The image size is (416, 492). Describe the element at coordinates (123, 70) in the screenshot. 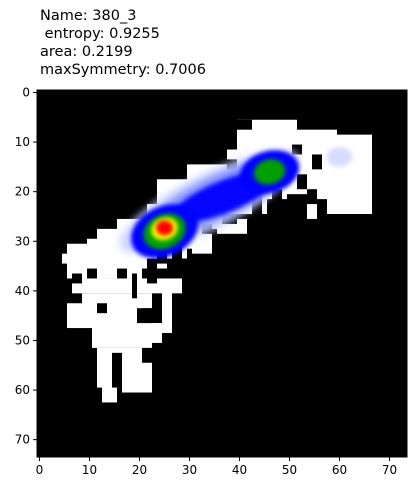

I see `title-line: maxSymmetry: 0.7006` at that location.